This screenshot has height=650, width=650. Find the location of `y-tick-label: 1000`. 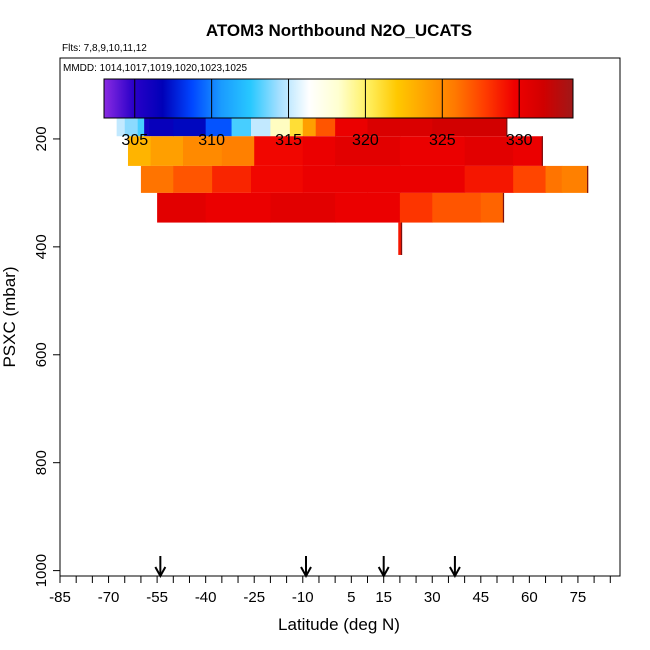

y-tick-label: 1000 is located at coordinates (41, 570).